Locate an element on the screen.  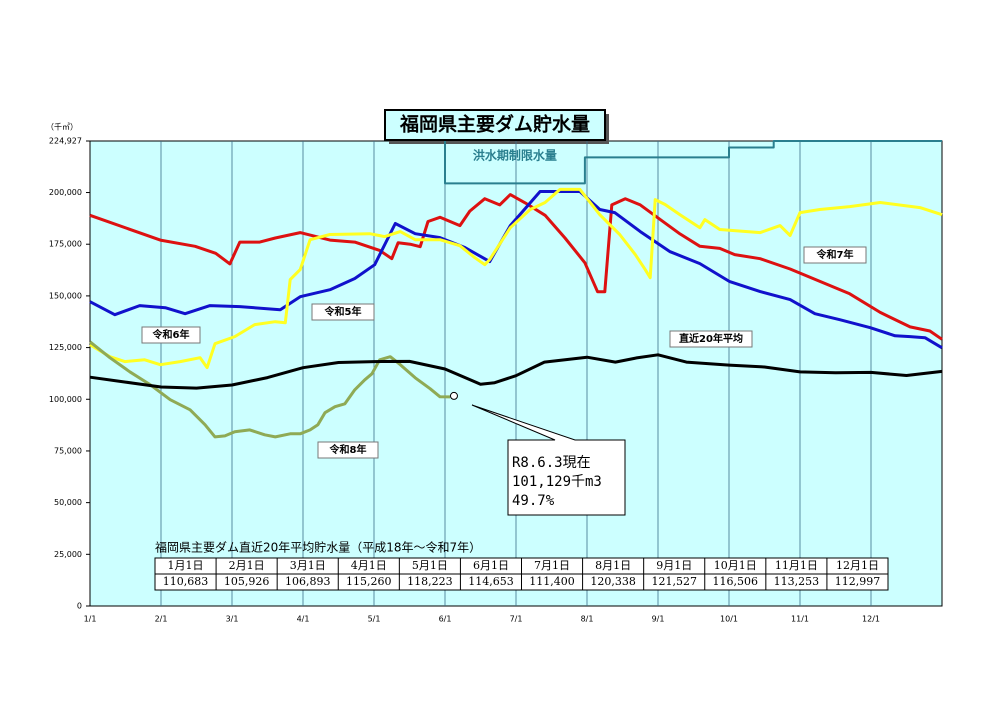
annotation: 101,129千m3 is located at coordinates (557, 482).